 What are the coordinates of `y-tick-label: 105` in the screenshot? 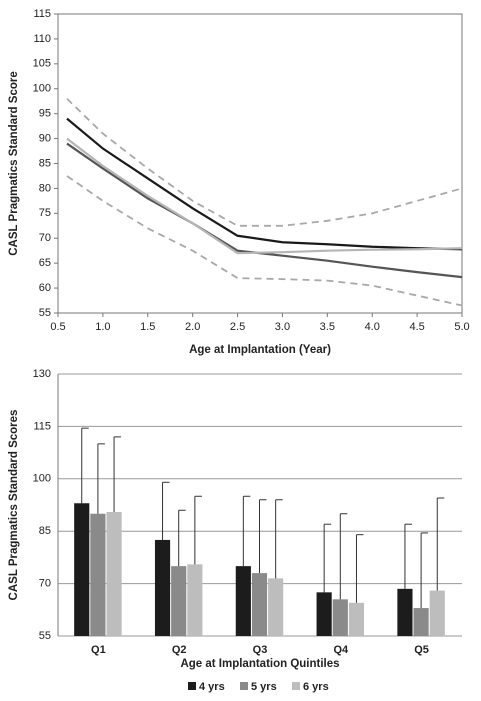 It's located at (42, 64).